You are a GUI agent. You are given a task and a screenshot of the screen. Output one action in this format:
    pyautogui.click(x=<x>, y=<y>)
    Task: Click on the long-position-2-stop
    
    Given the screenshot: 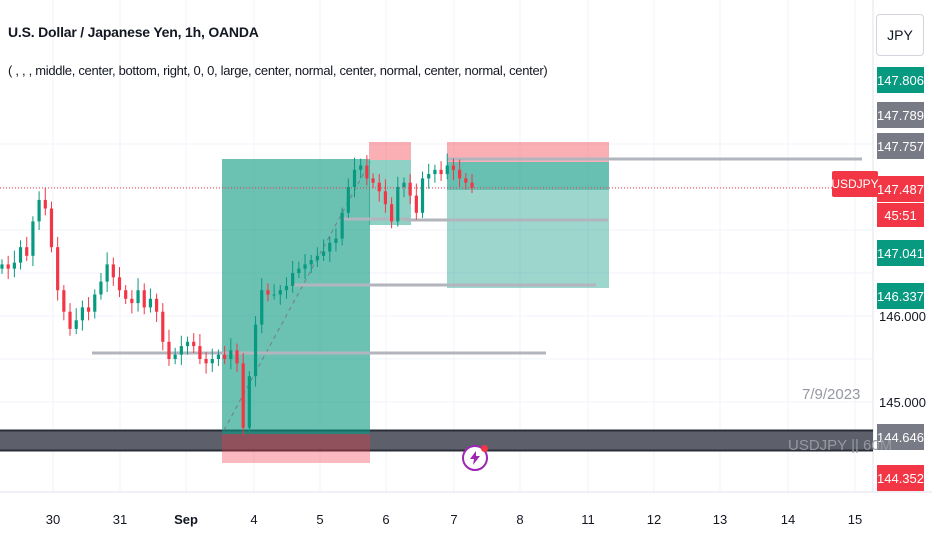 What is the action you would take?
    pyautogui.click(x=528, y=152)
    